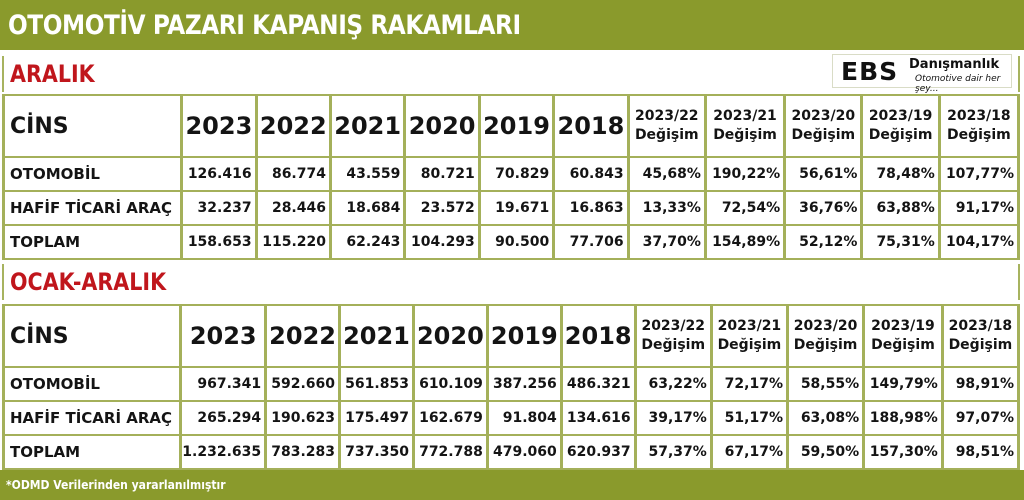 This screenshot has height=500, width=1024. Describe the element at coordinates (591, 242) in the screenshot. I see `cell: 77.706` at that location.